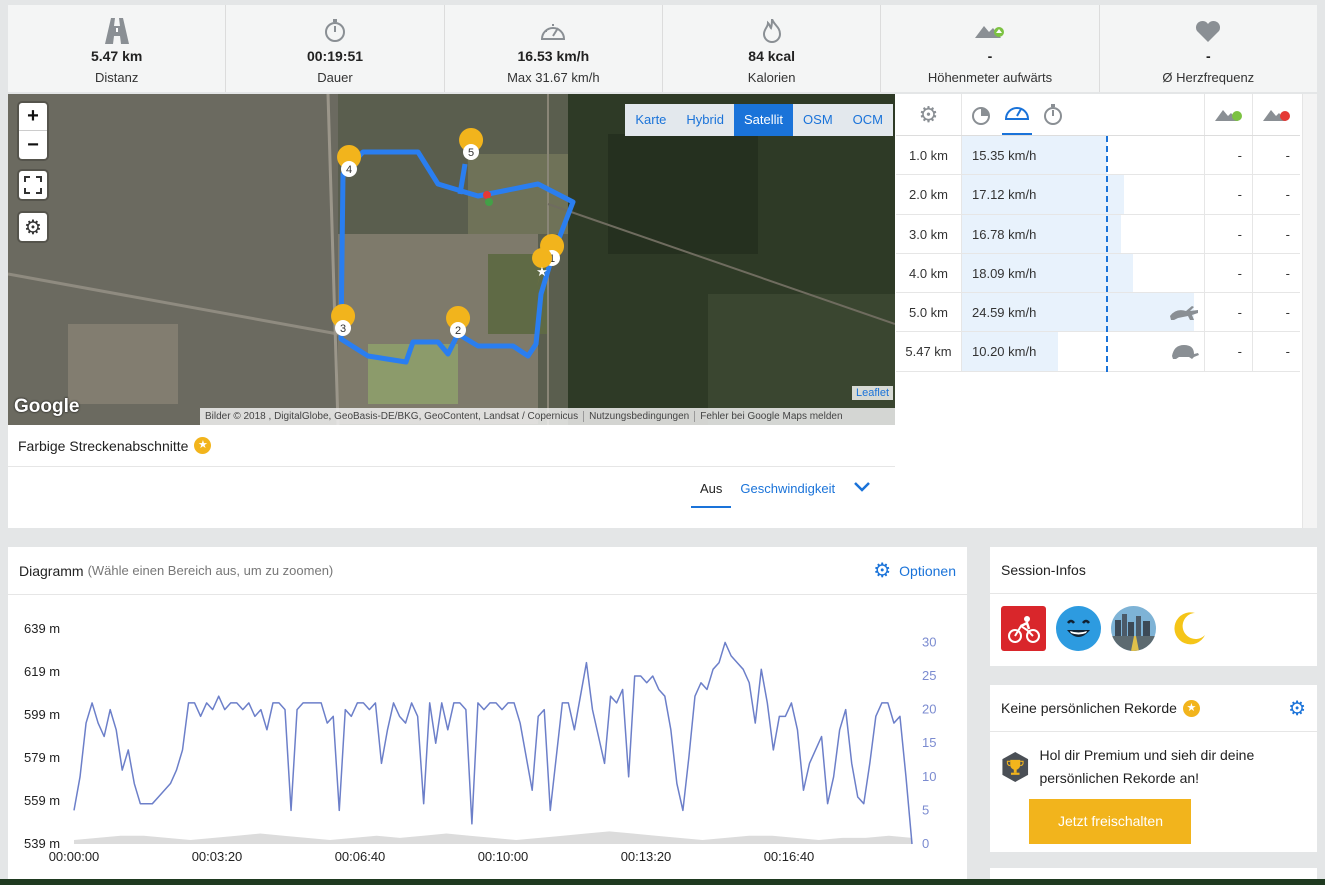  I want to click on y-right-tick: 15, so click(929, 742).